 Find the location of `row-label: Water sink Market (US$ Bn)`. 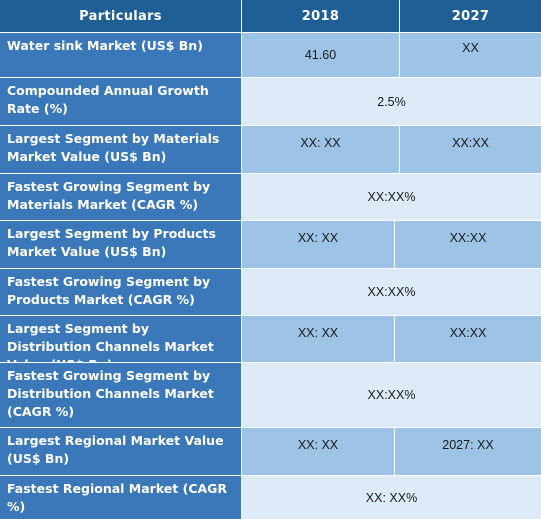

row-label: Water sink Market (US$ Bn) is located at coordinates (121, 55).